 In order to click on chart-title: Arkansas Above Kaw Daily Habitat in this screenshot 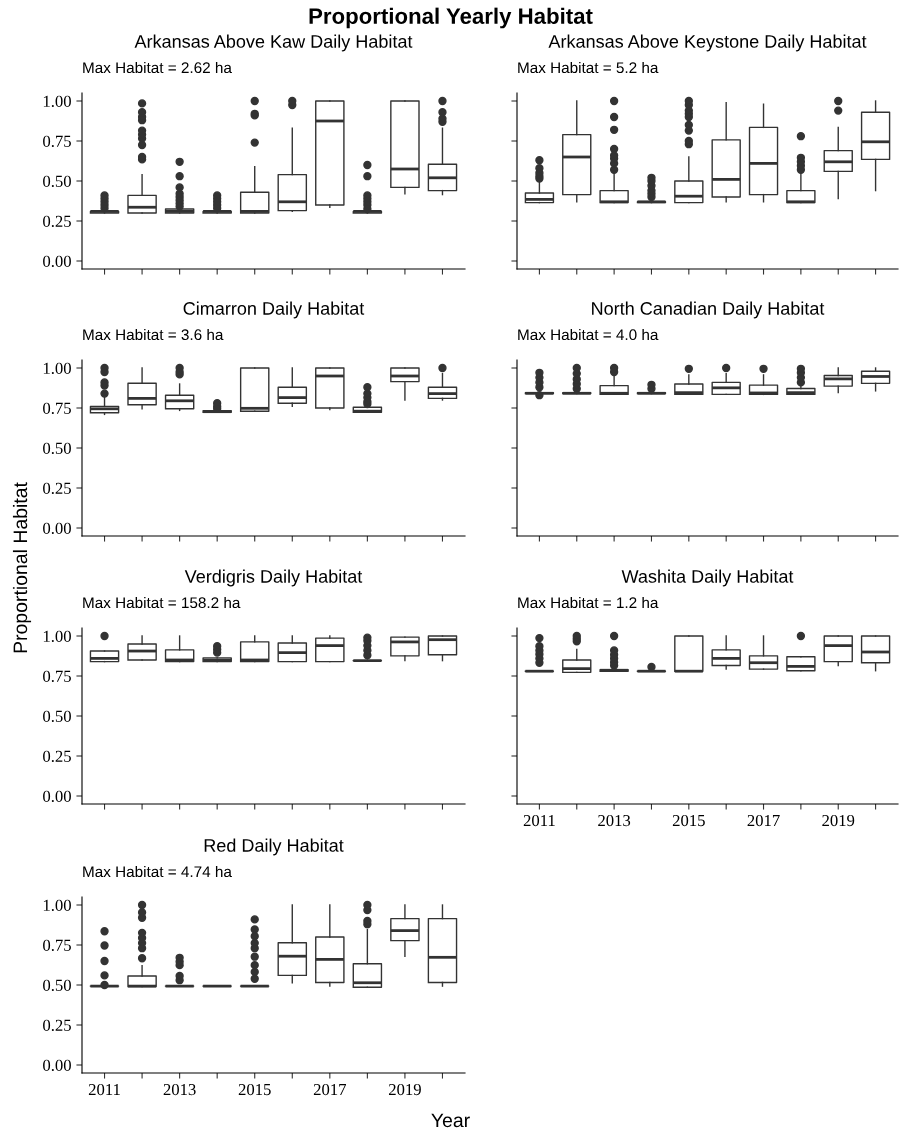, I will do `click(273, 43)`.